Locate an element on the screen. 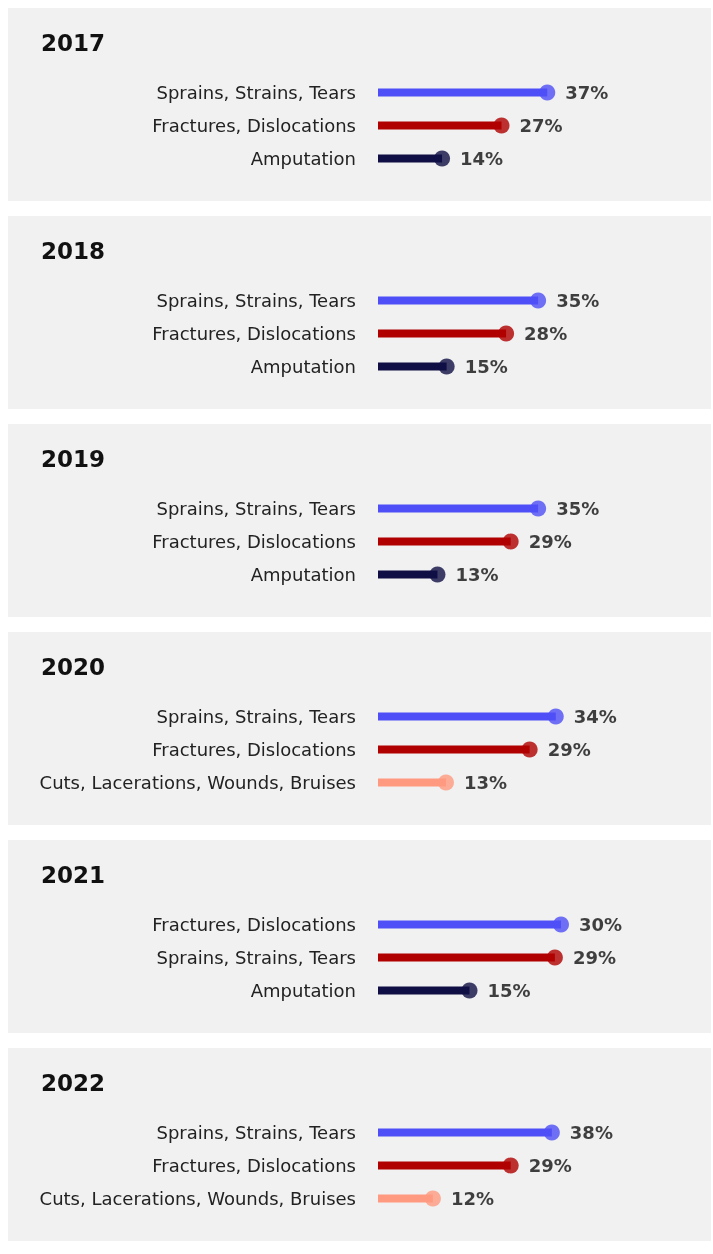 Image resolution: width=713 pixels, height=1254 pixels. text: 2020 is located at coordinates (73, 666).